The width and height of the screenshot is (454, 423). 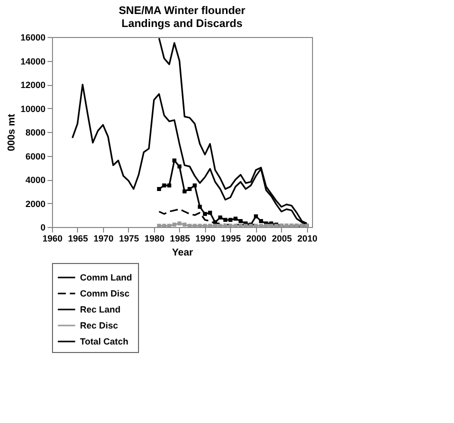 I want to click on y-tick-label: 12000, so click(x=33, y=85).